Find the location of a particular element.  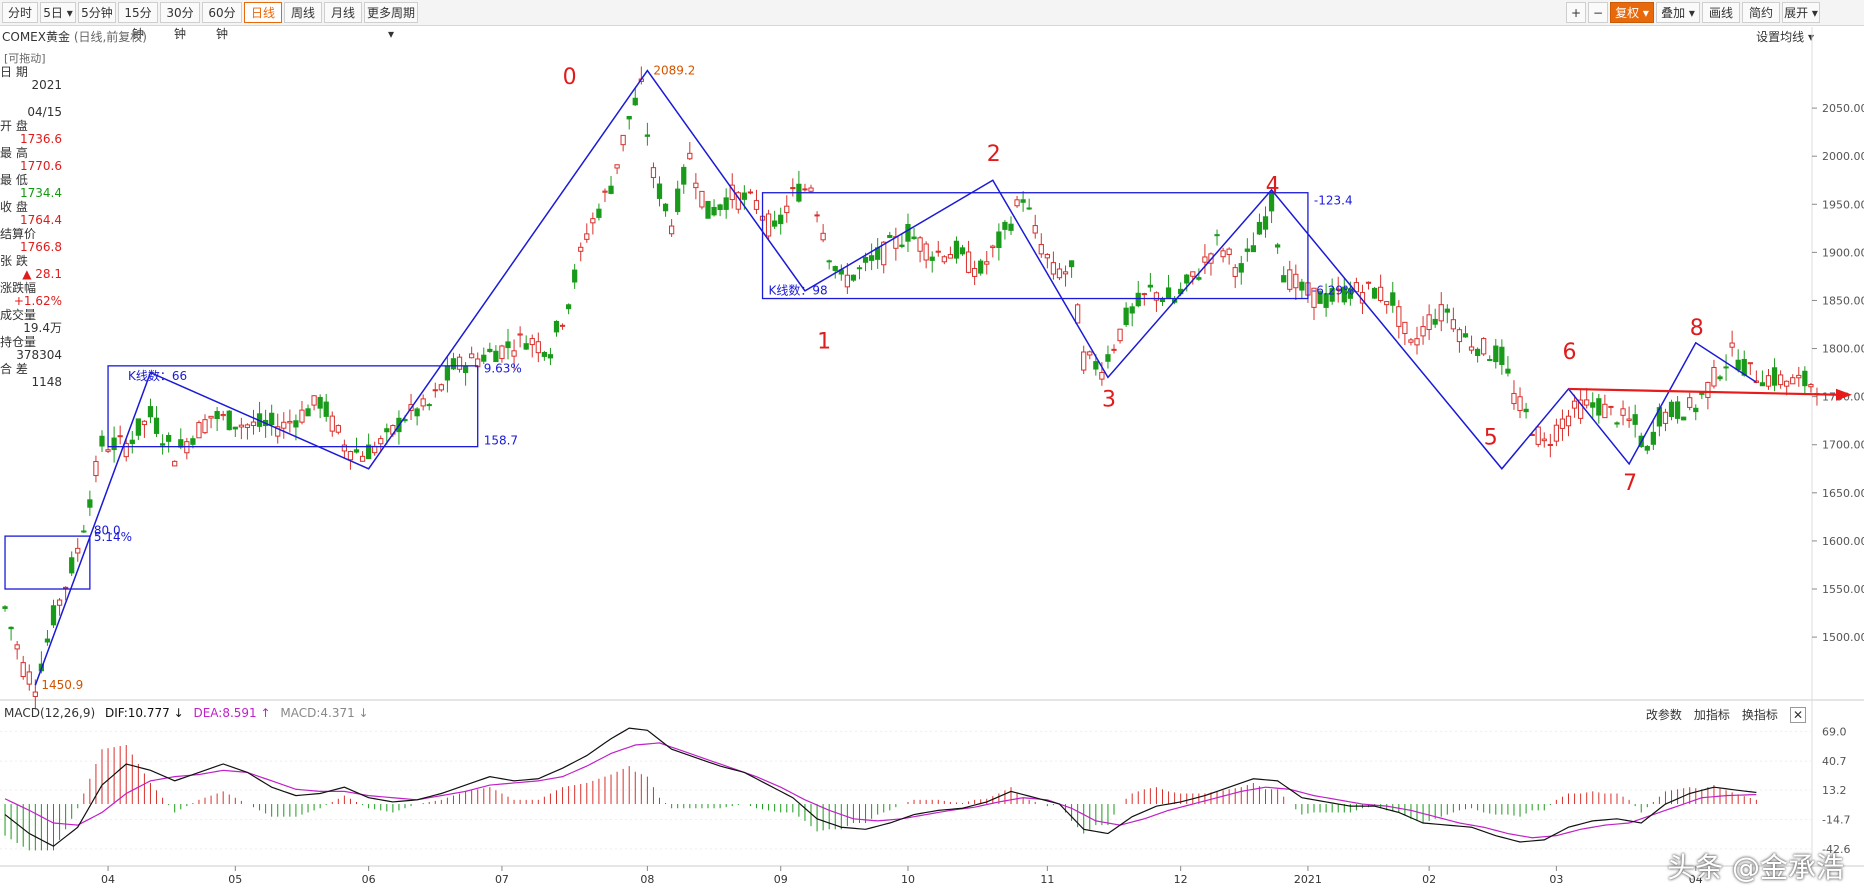

period-tab-3: 15分钟 is located at coordinates (138, 21).